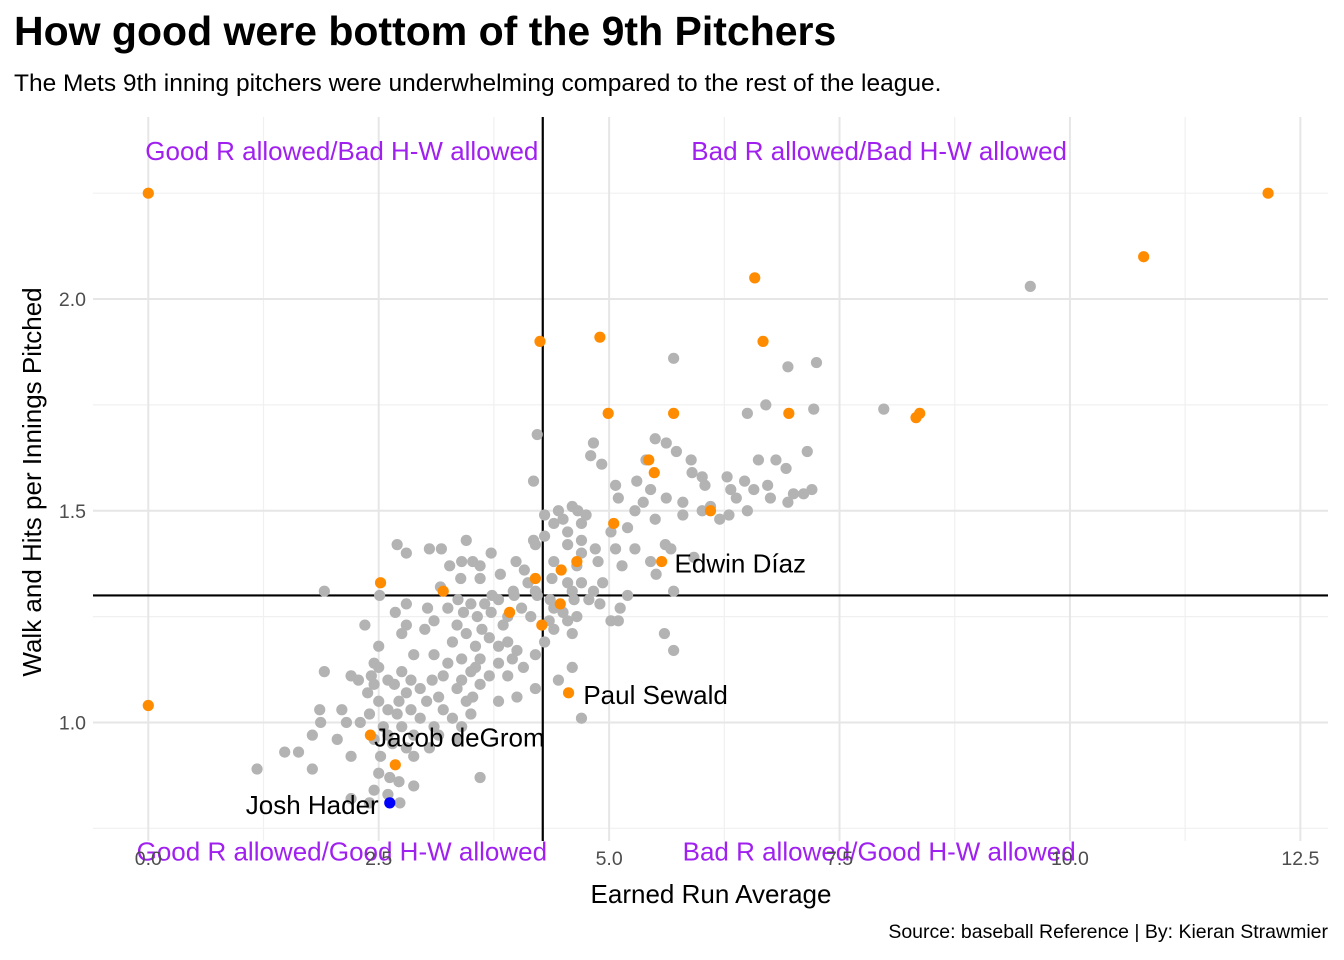 This screenshot has width=1344, height=960. What do you see at coordinates (32, 481) in the screenshot?
I see `y-axis-title: Walk and Hits per Innings Pitched` at bounding box center [32, 481].